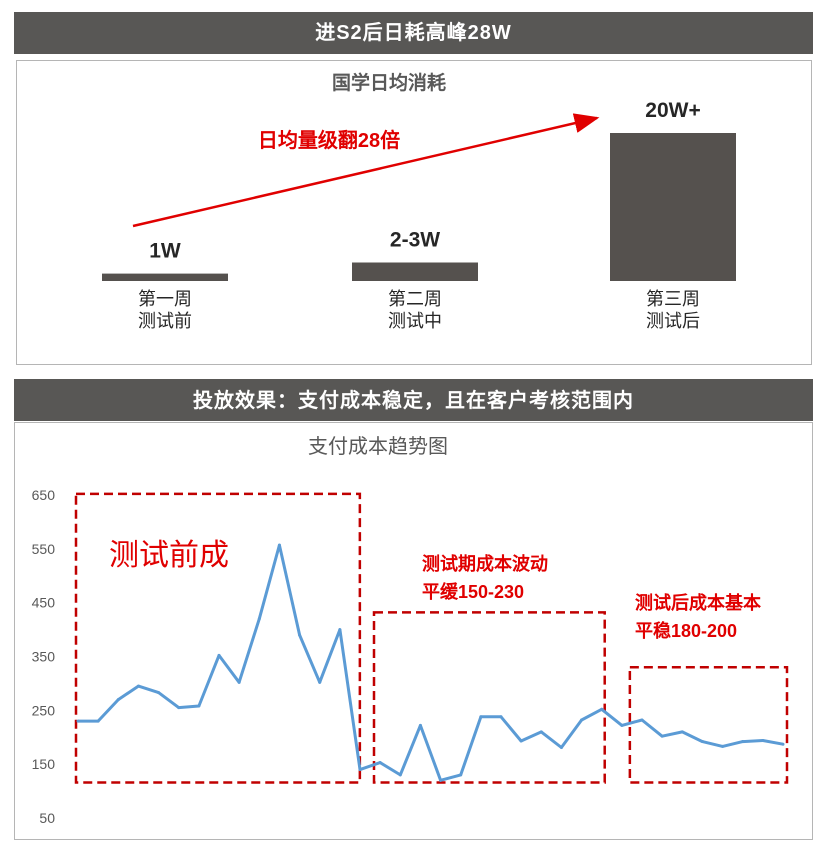 The width and height of the screenshot is (821, 849). I want to click on y-tick-label-7: 50, so click(47, 818).